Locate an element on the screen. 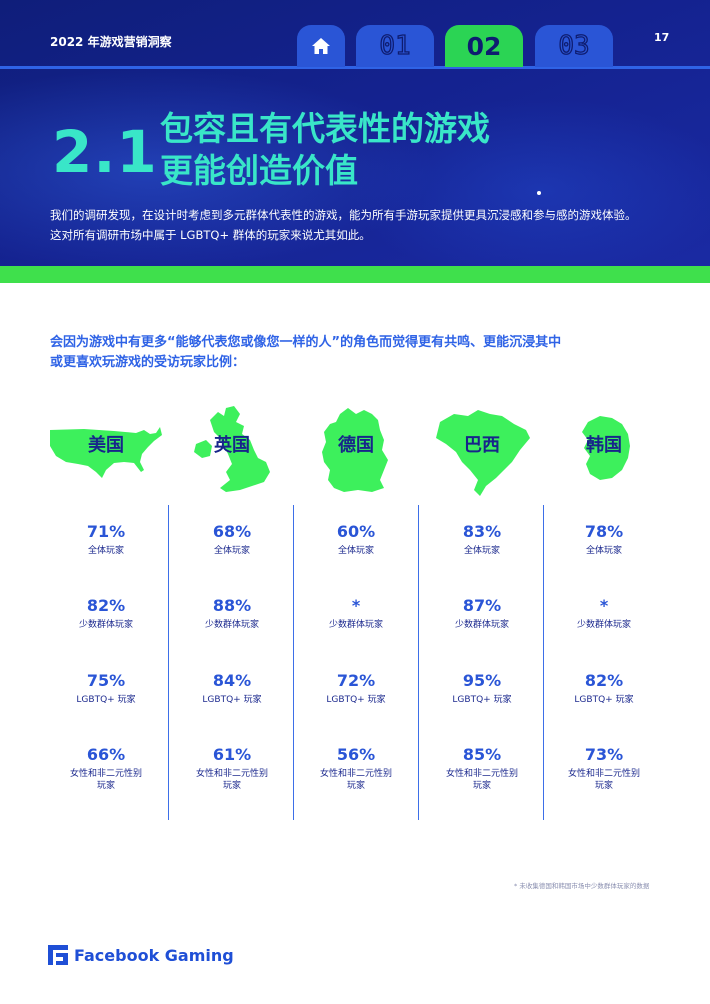 The height and width of the screenshot is (1004, 710). stat-value: 56% is located at coordinates (356, 754).